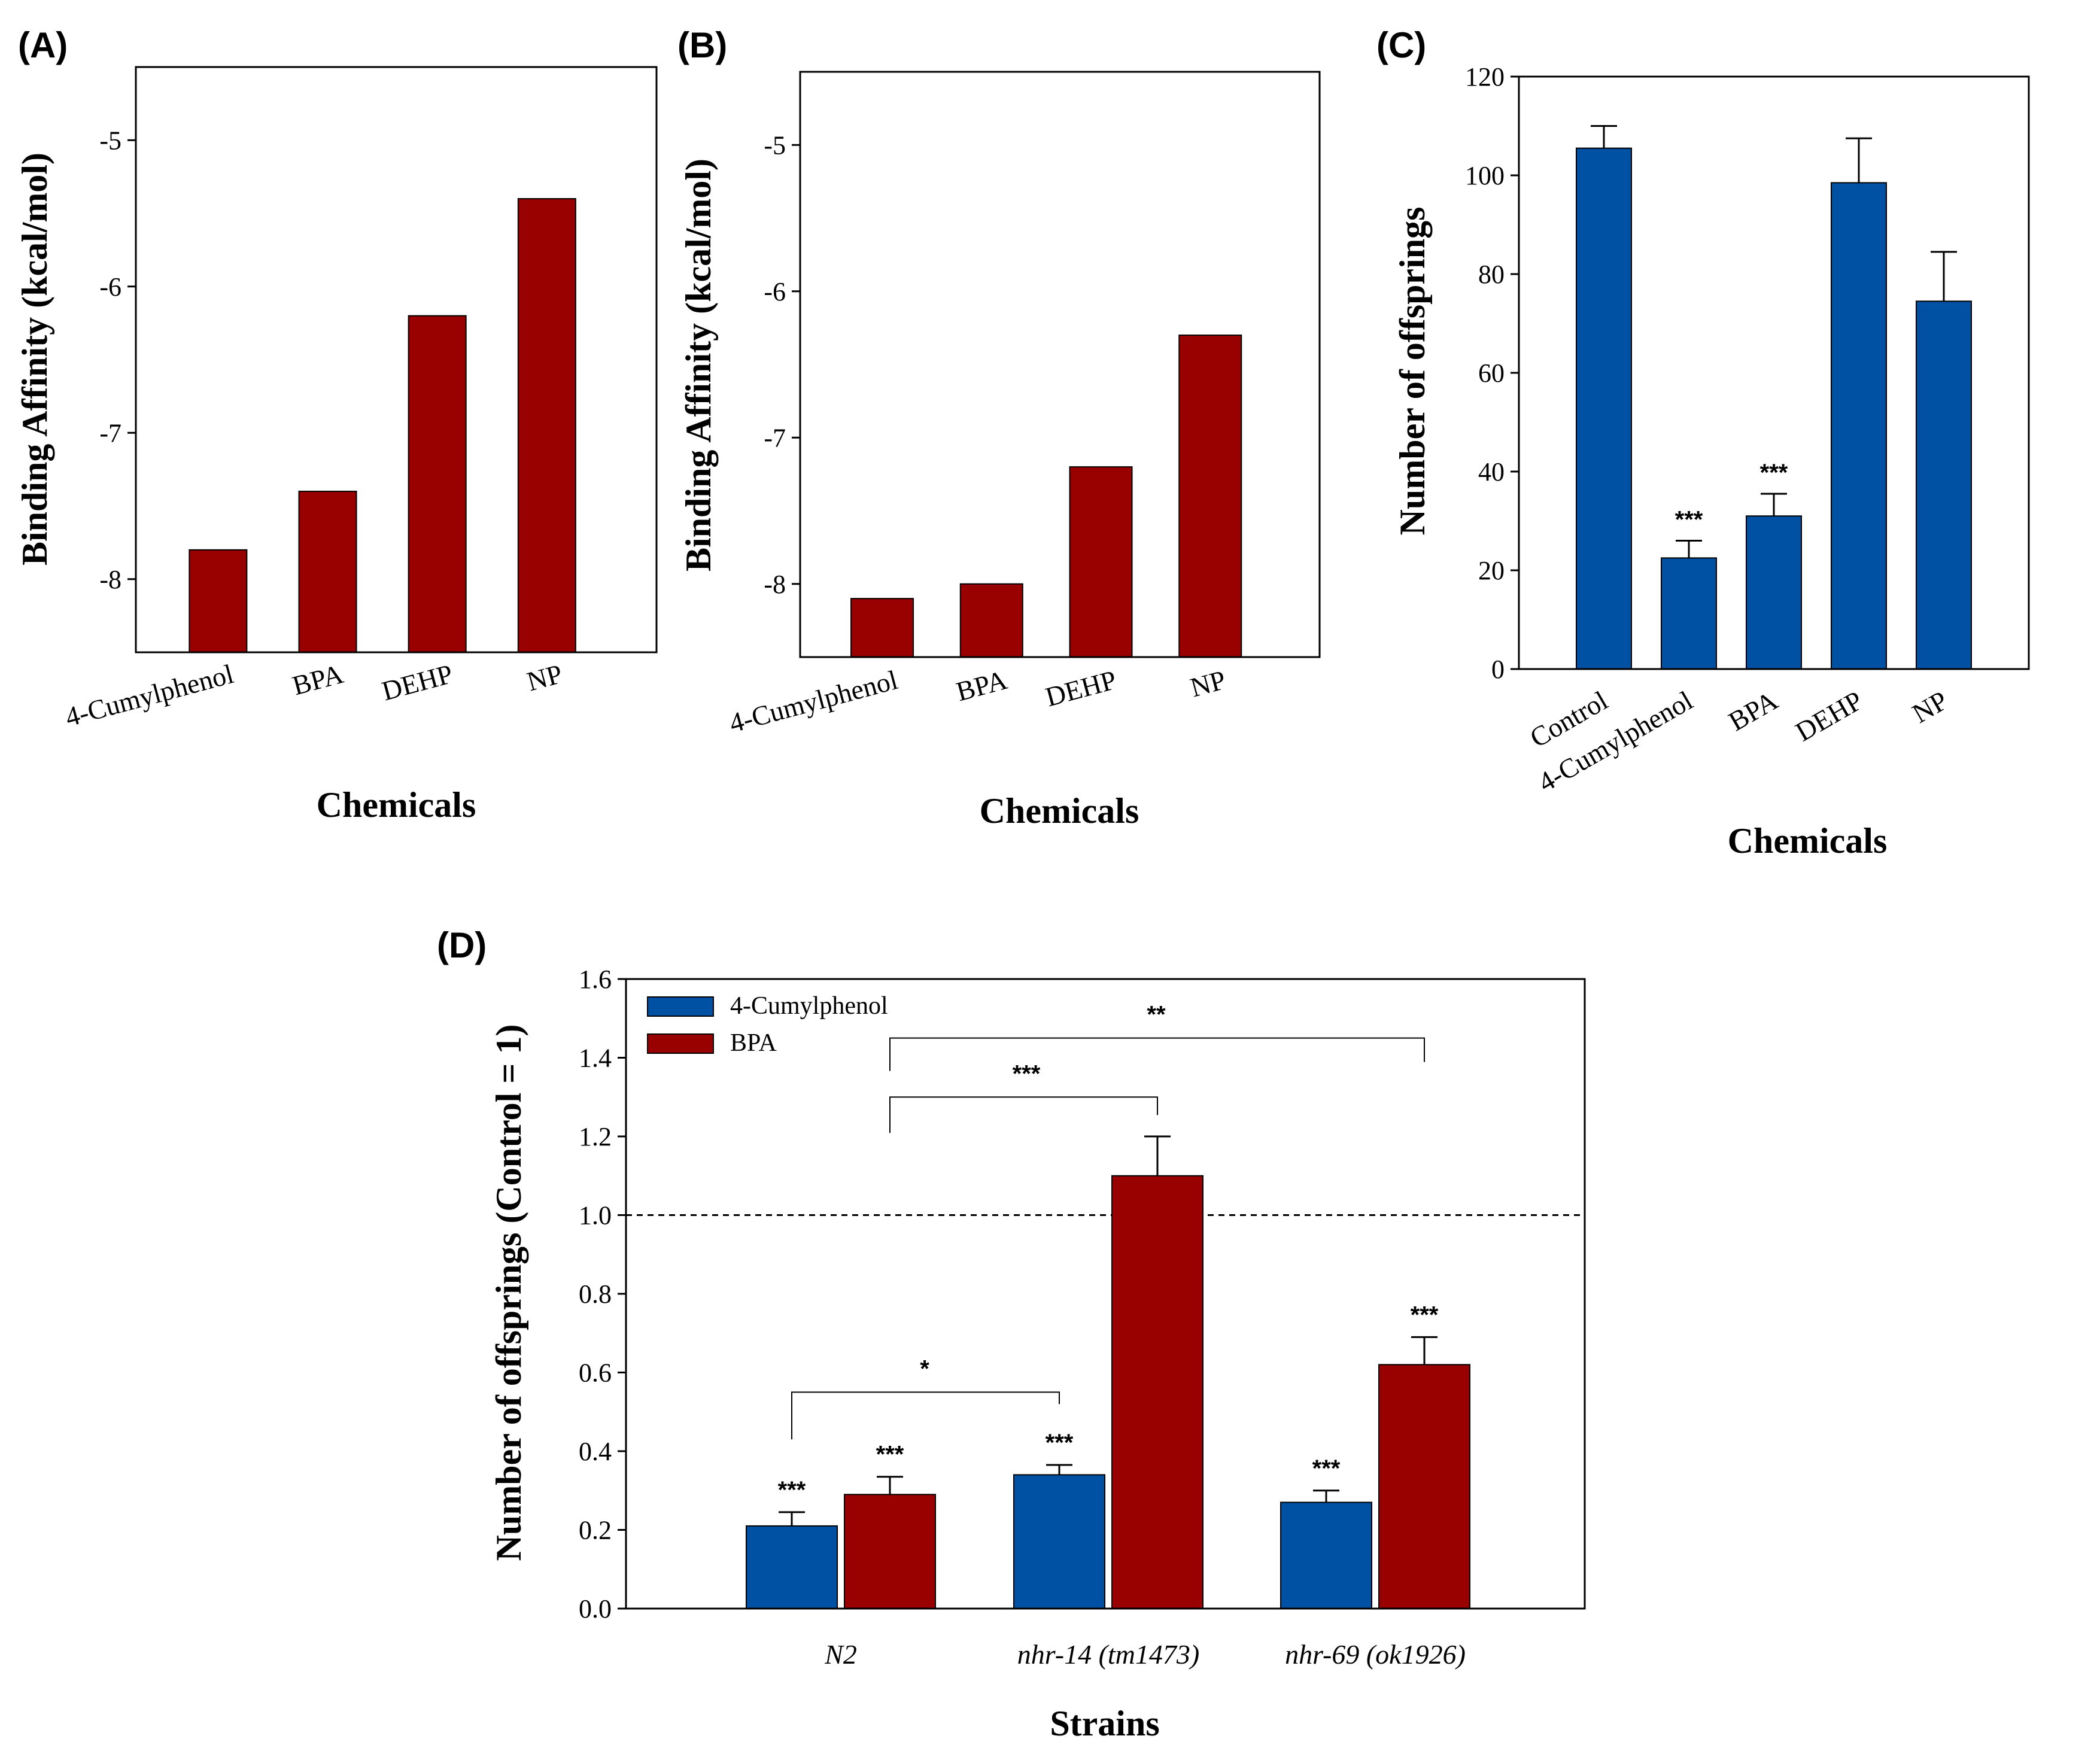  What do you see at coordinates (462, 945) in the screenshot?
I see `panel-label: (D)` at bounding box center [462, 945].